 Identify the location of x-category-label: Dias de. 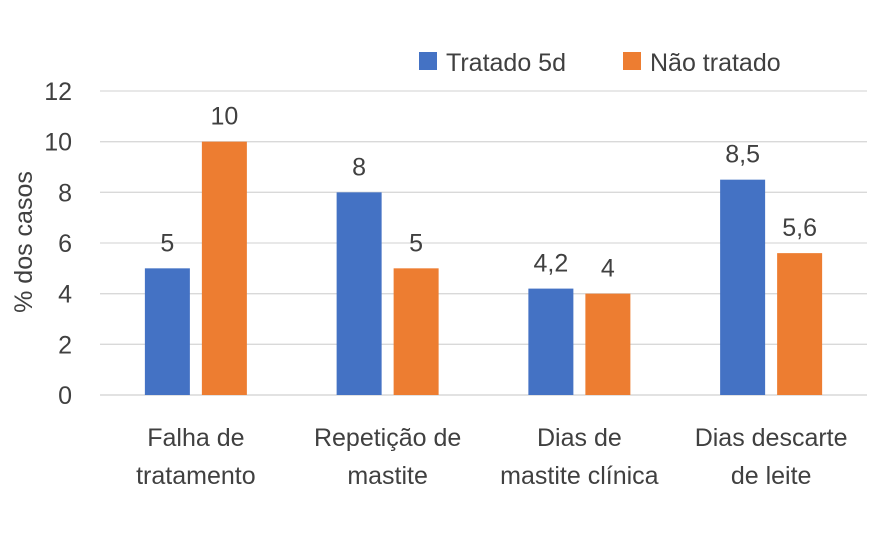
(579, 438).